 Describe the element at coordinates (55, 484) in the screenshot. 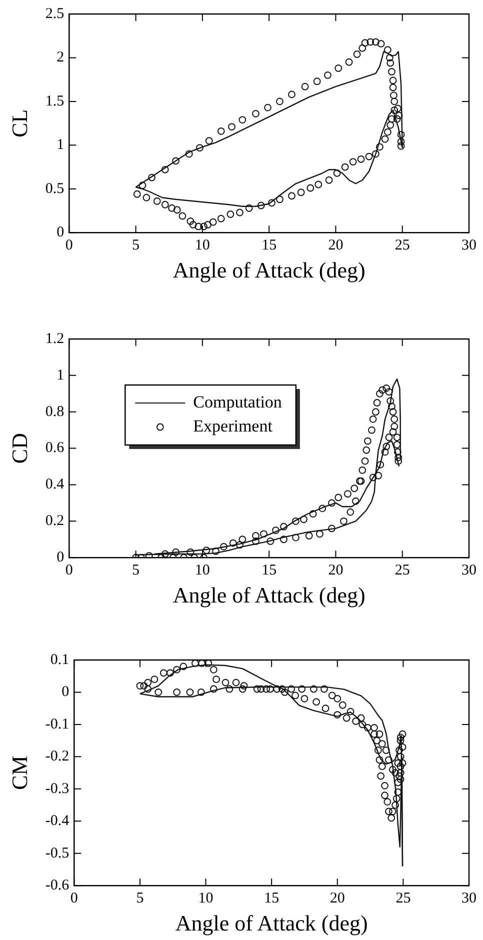

I see `y-tick-label: 0.4` at that location.